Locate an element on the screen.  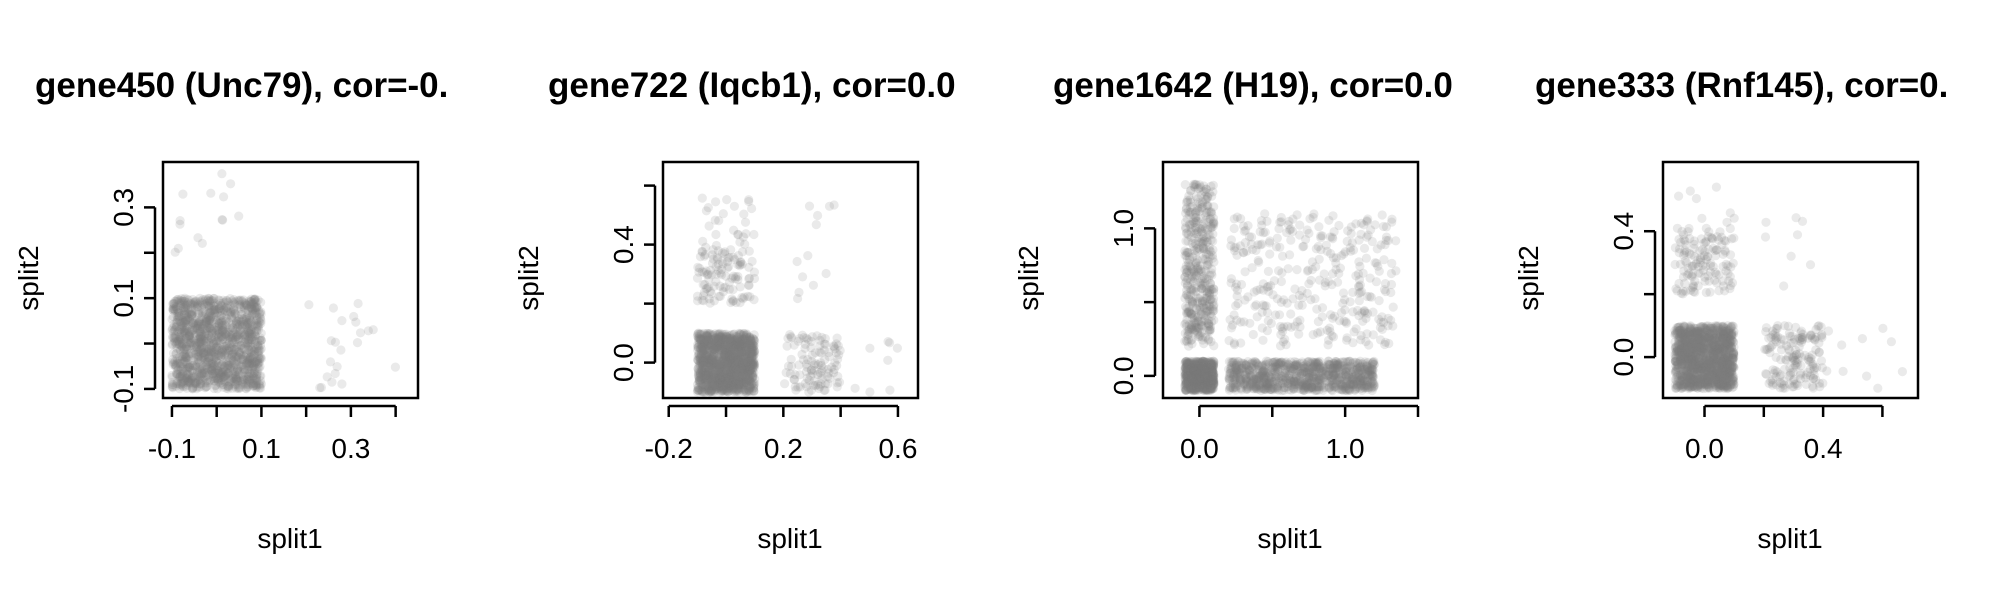
x-tick-label: -0.2 is located at coordinates (669, 448).